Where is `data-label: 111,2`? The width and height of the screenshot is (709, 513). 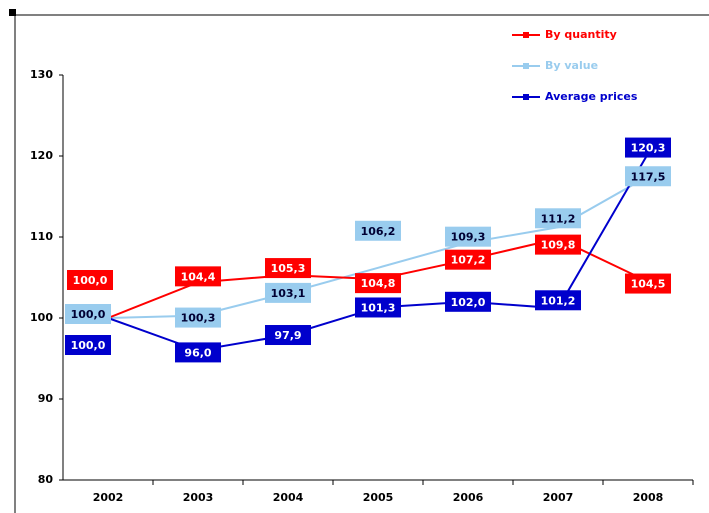
data-label: 111,2 is located at coordinates (558, 218).